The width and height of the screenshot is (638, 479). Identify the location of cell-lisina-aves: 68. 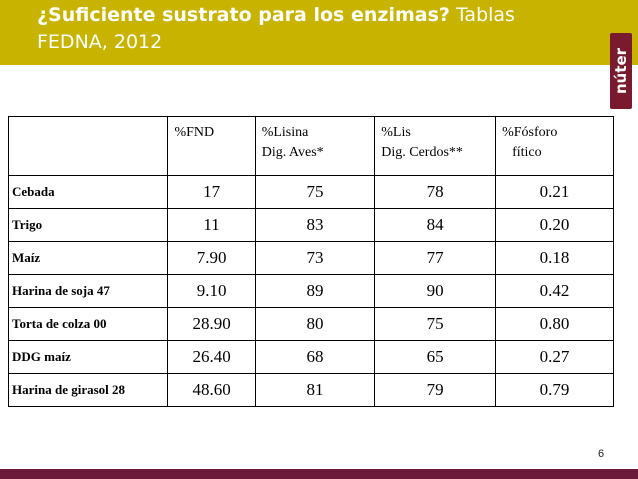
(315, 357).